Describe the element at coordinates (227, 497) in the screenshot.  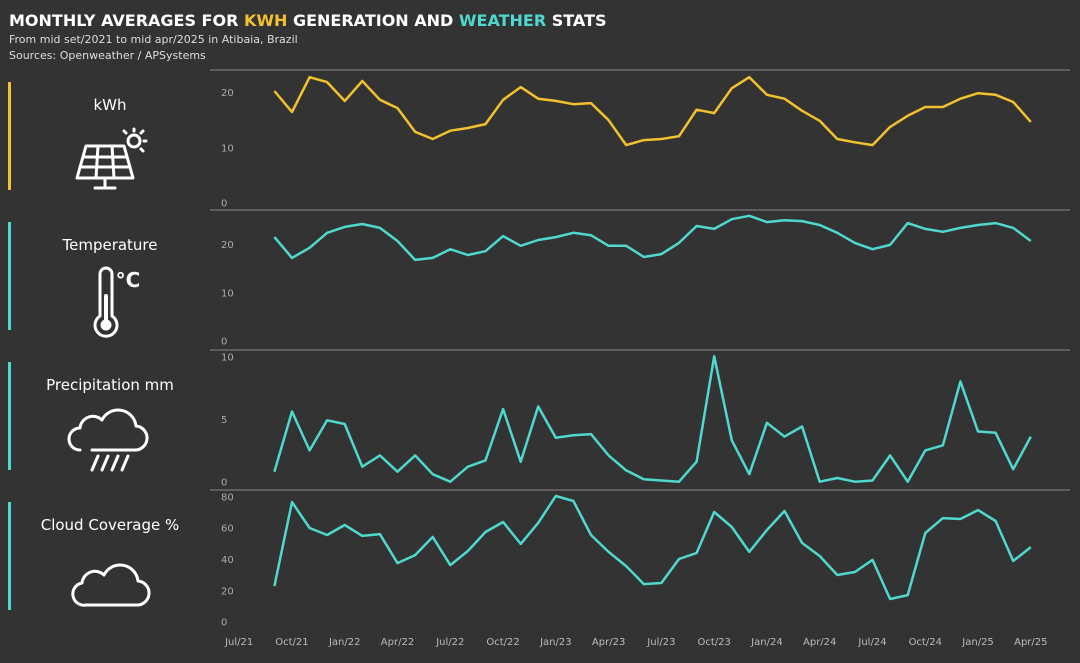
I see `y-tick-label: 80` at that location.